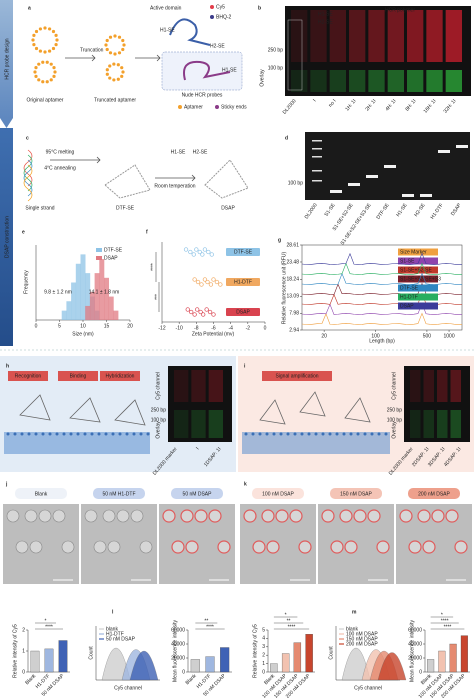 This screenshot has width=474, height=698. I want to click on a-text: H1-SE, so click(229, 70).